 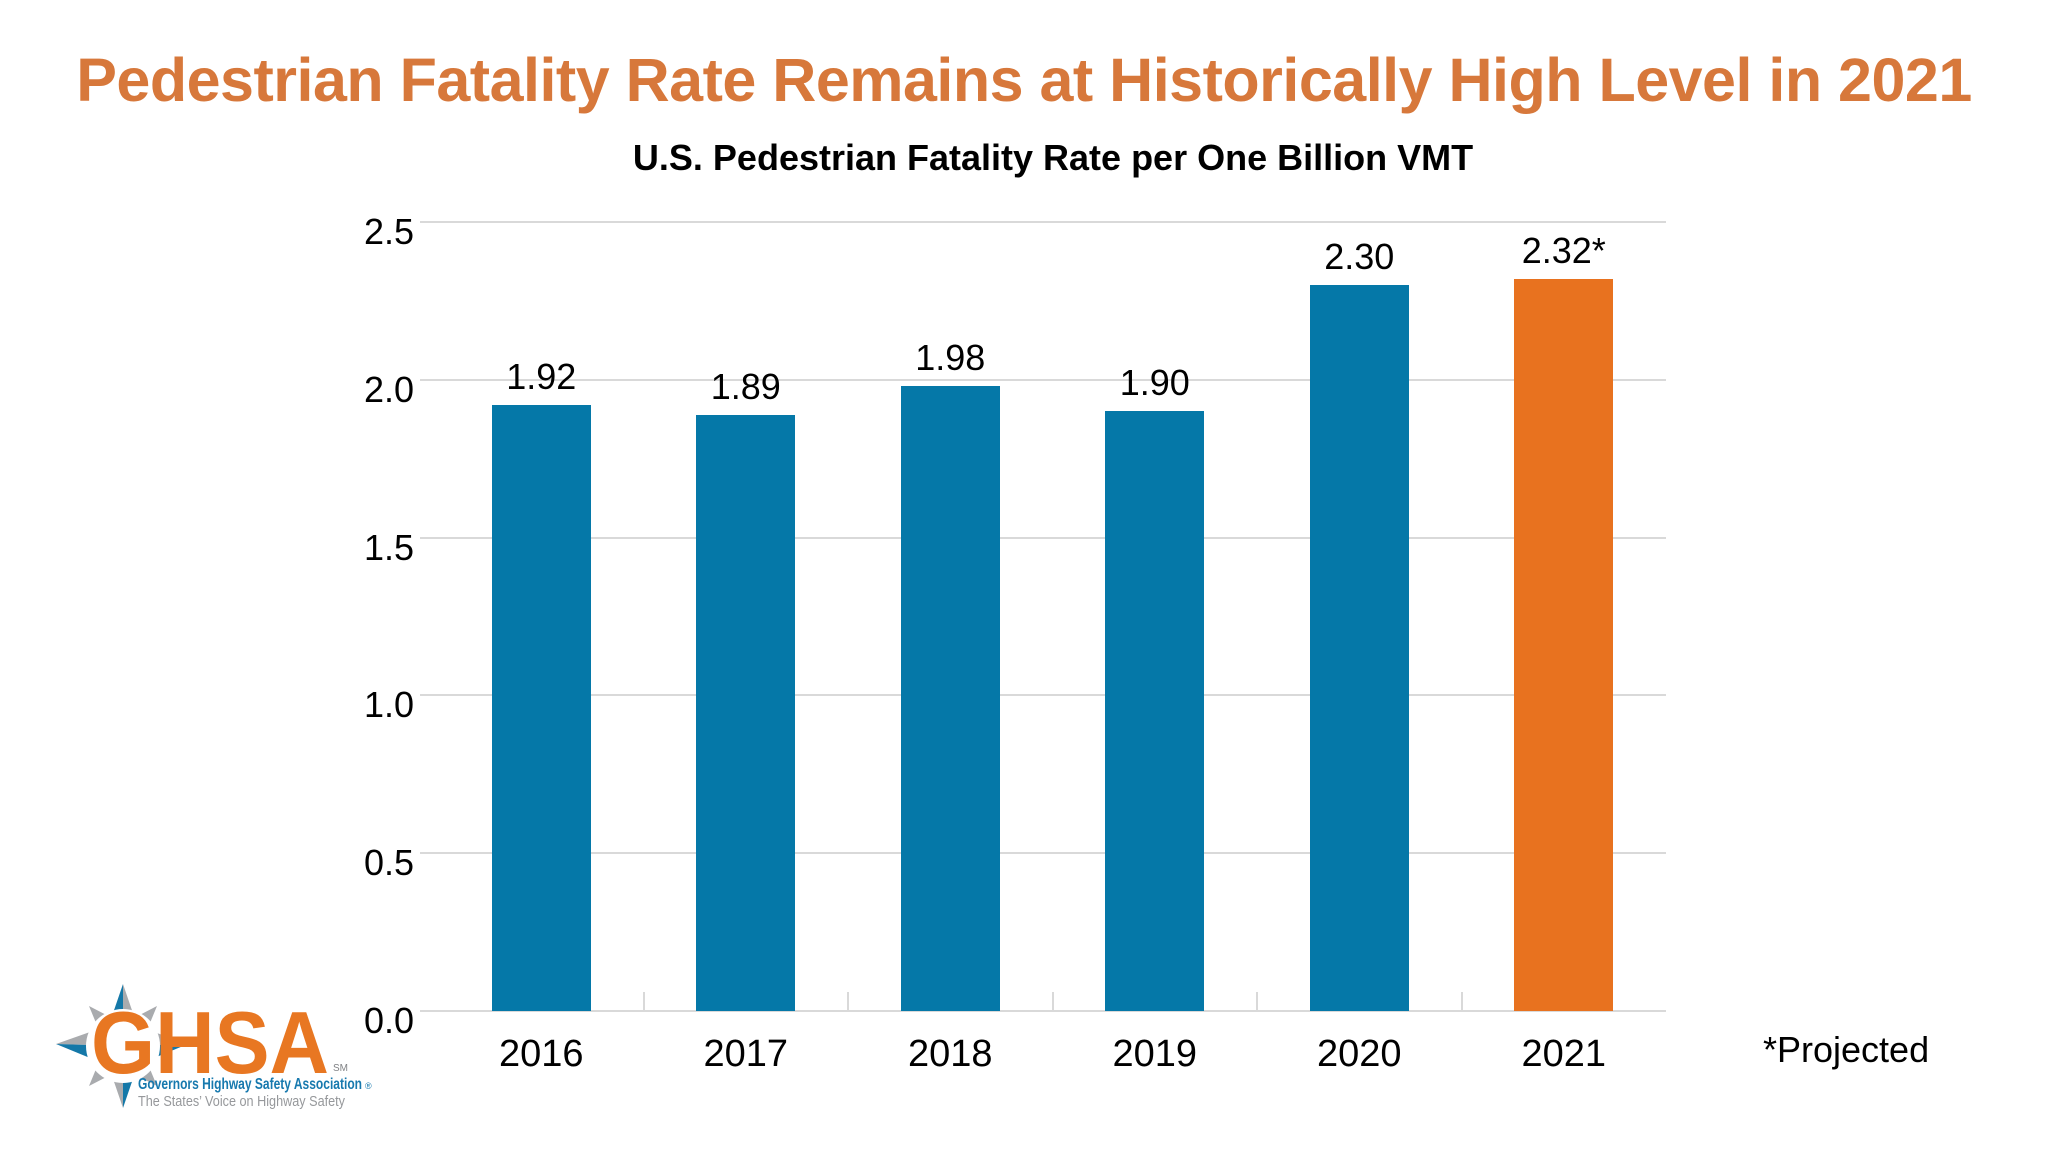 I want to click on x-axis-label-2018: 2018, so click(x=950, y=1054).